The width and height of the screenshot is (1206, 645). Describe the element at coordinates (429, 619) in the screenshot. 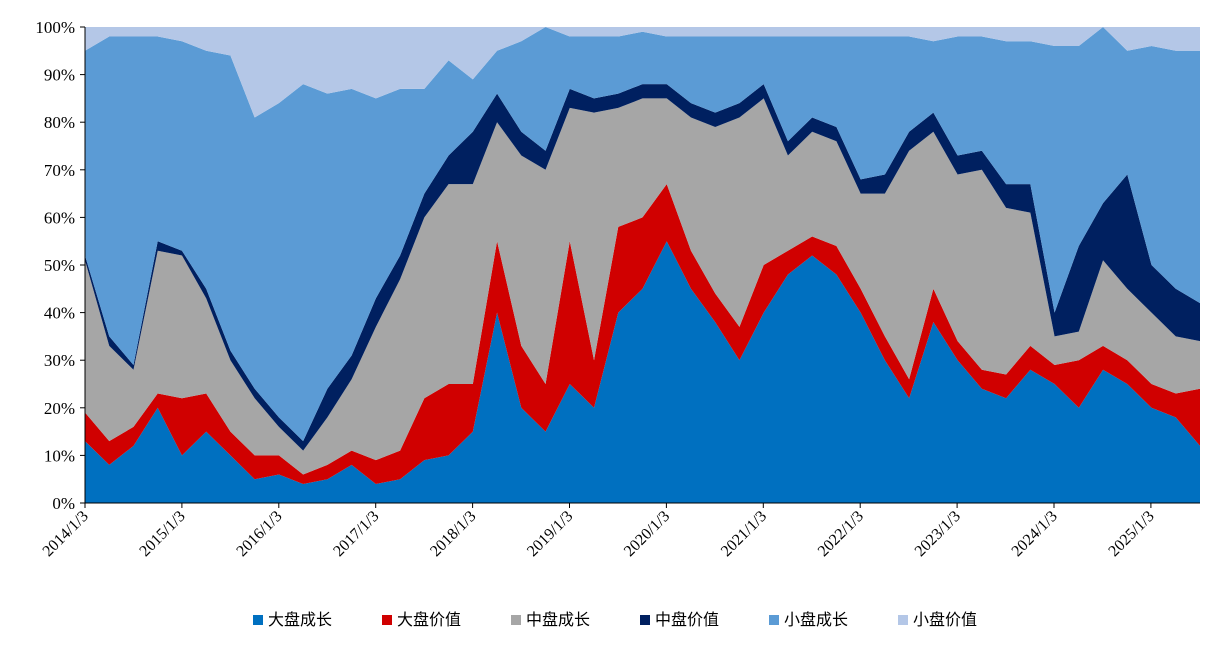

I see `legend-label: 大盘价值` at that location.